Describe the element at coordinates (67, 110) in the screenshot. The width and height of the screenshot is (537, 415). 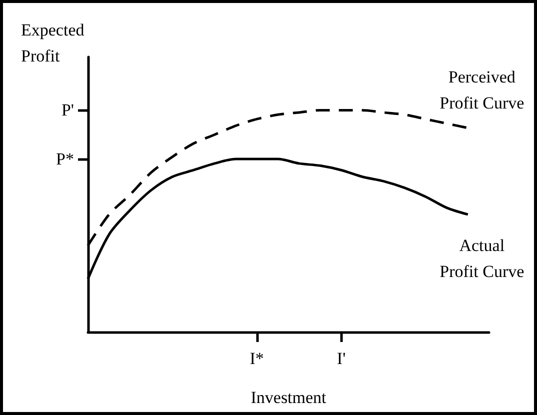
I see `ref-line-label: P'` at that location.